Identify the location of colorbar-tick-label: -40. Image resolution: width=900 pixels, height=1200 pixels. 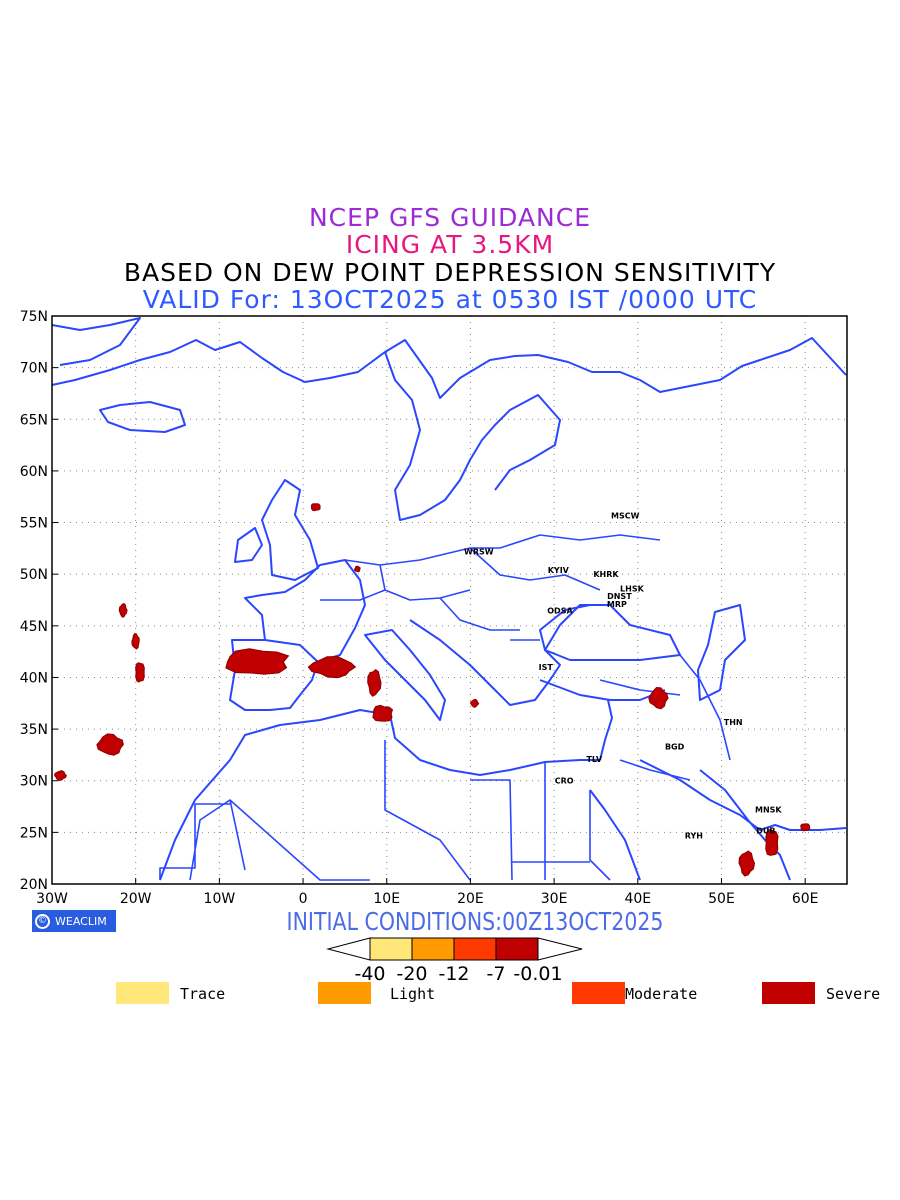
(369, 974).